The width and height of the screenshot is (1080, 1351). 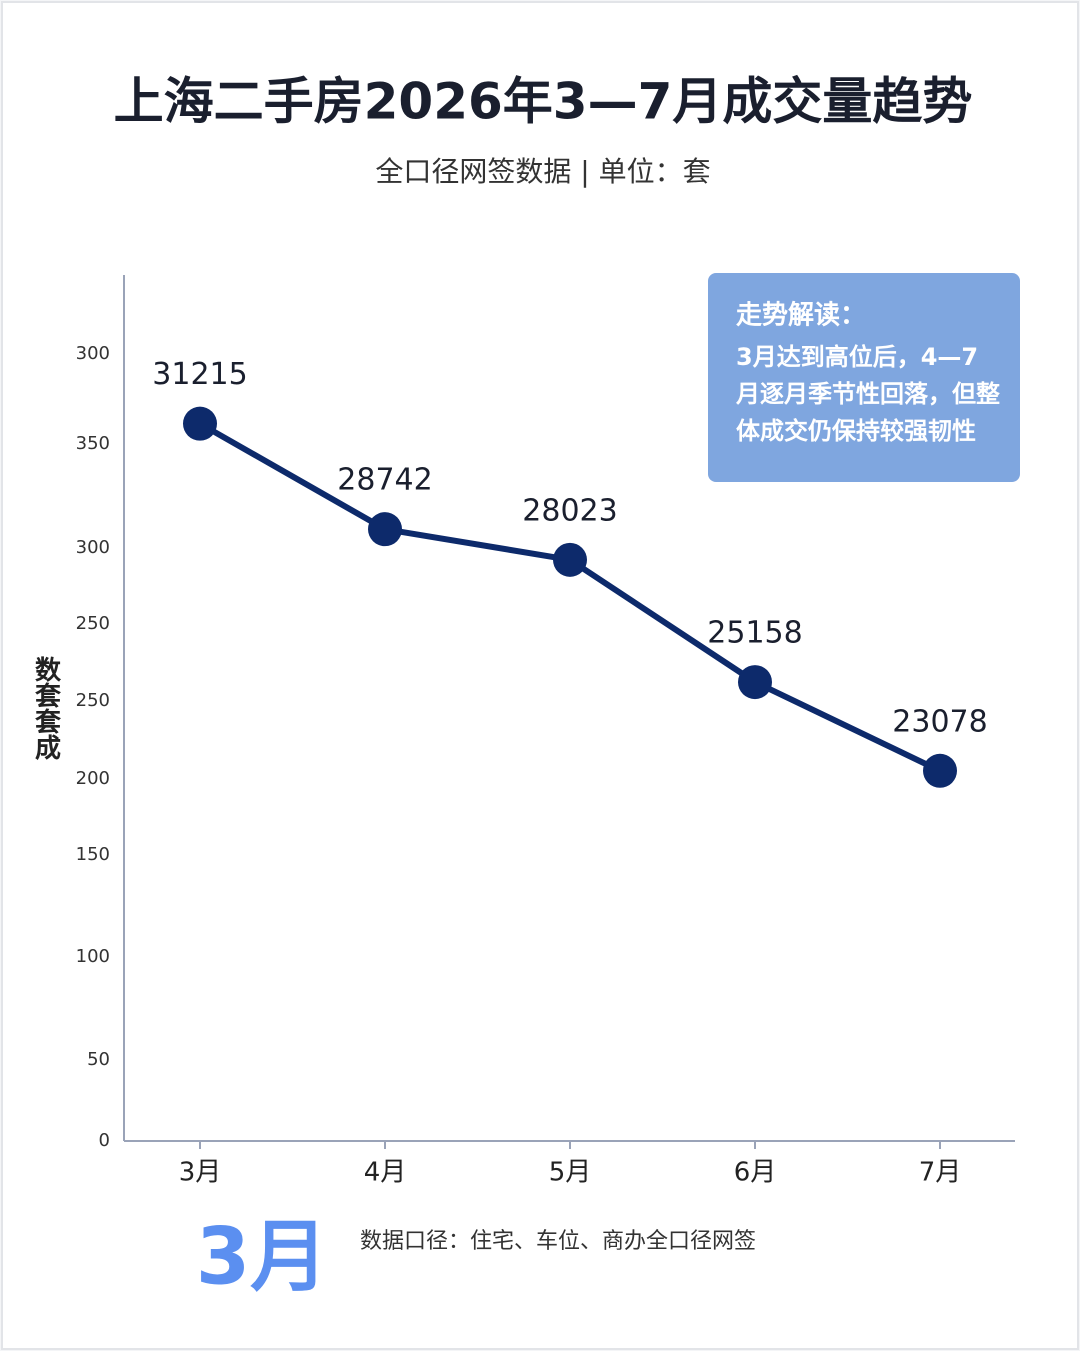 I want to click on badge: 3月, so click(x=262, y=1257).